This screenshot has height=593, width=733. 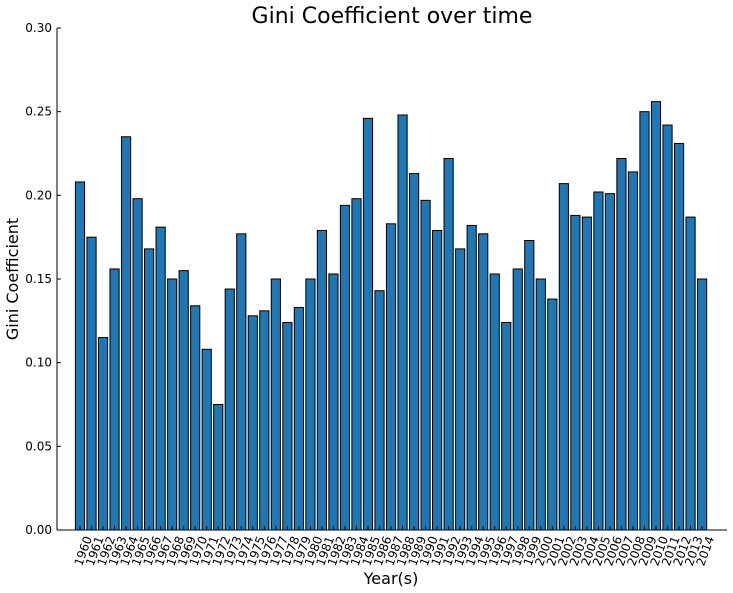 What do you see at coordinates (448, 344) in the screenshot?
I see `bar-1992` at bounding box center [448, 344].